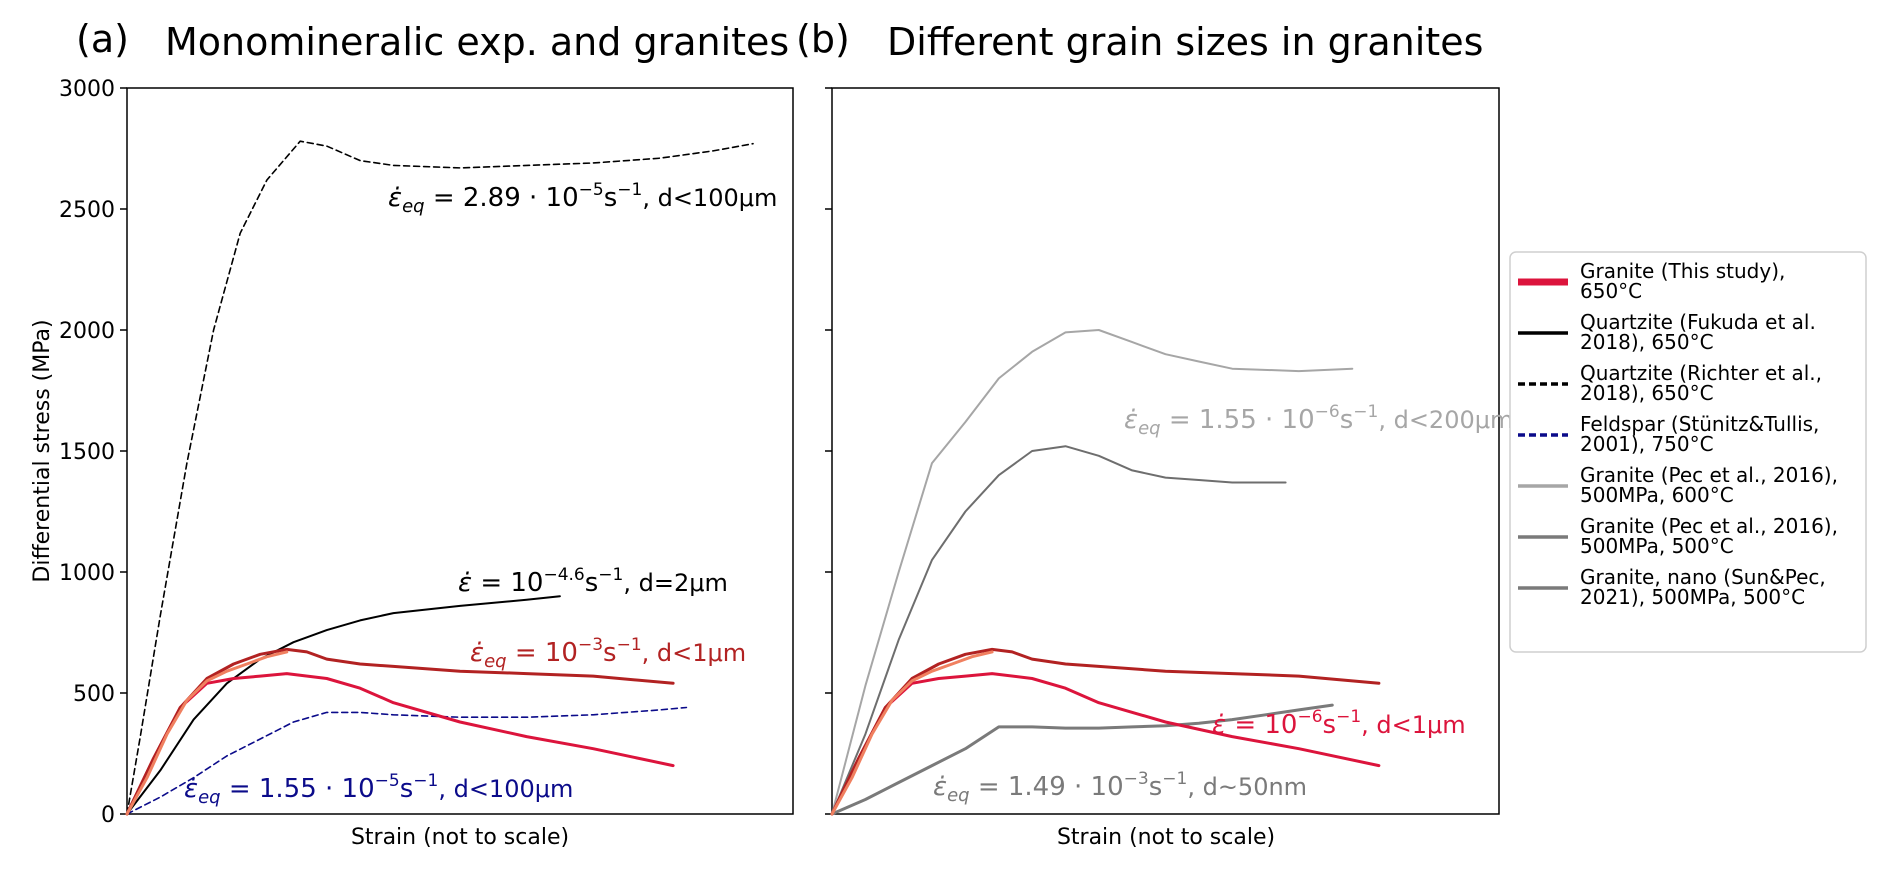  What do you see at coordinates (1692, 597) in the screenshot?
I see `legend-label-line2: 2021), 500MPa, 500°C` at bounding box center [1692, 597].